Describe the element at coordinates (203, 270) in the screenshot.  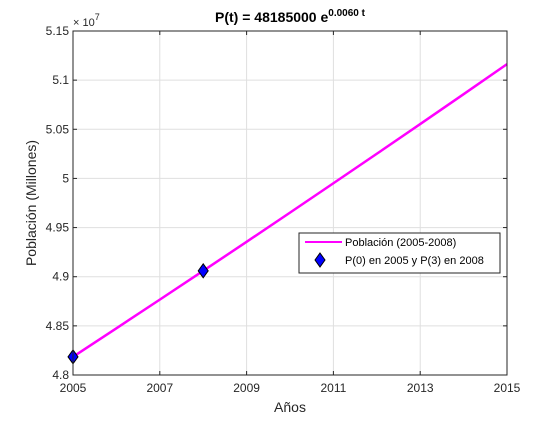
I see `data-point-marker` at that location.